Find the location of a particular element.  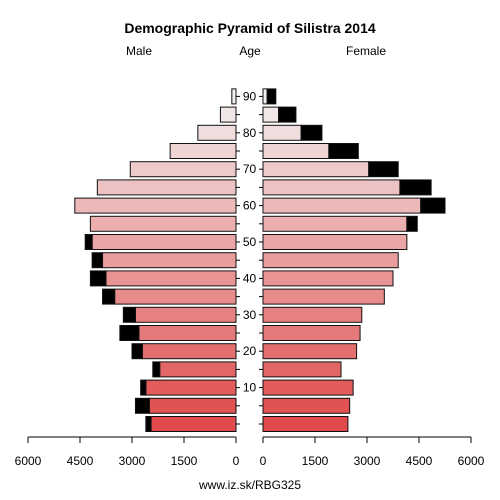

age-tick-label: 40 is located at coordinates (250, 278).